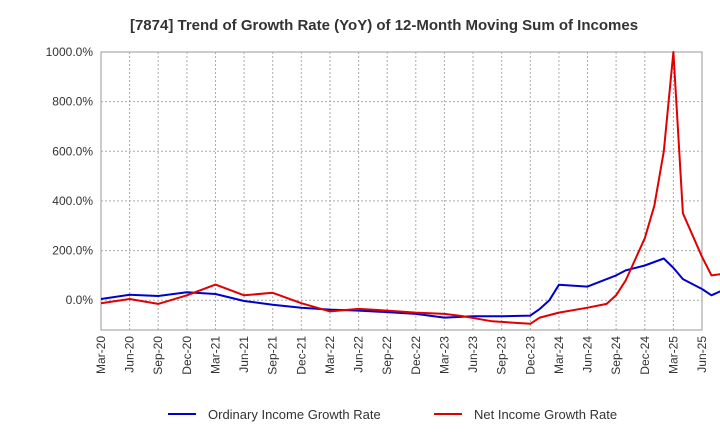  Describe the element at coordinates (244, 354) in the screenshot. I see `x-tick-label: Jun-21` at that location.